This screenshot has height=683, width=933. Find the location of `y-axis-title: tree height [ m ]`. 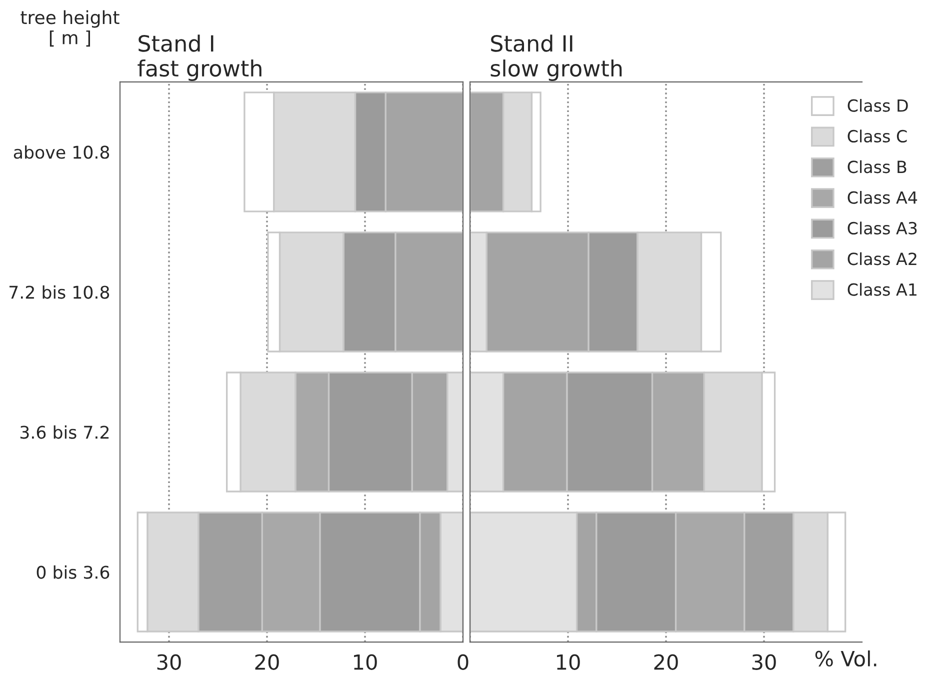

y-axis-title: tree height [ m ] is located at coordinates (70, 28).